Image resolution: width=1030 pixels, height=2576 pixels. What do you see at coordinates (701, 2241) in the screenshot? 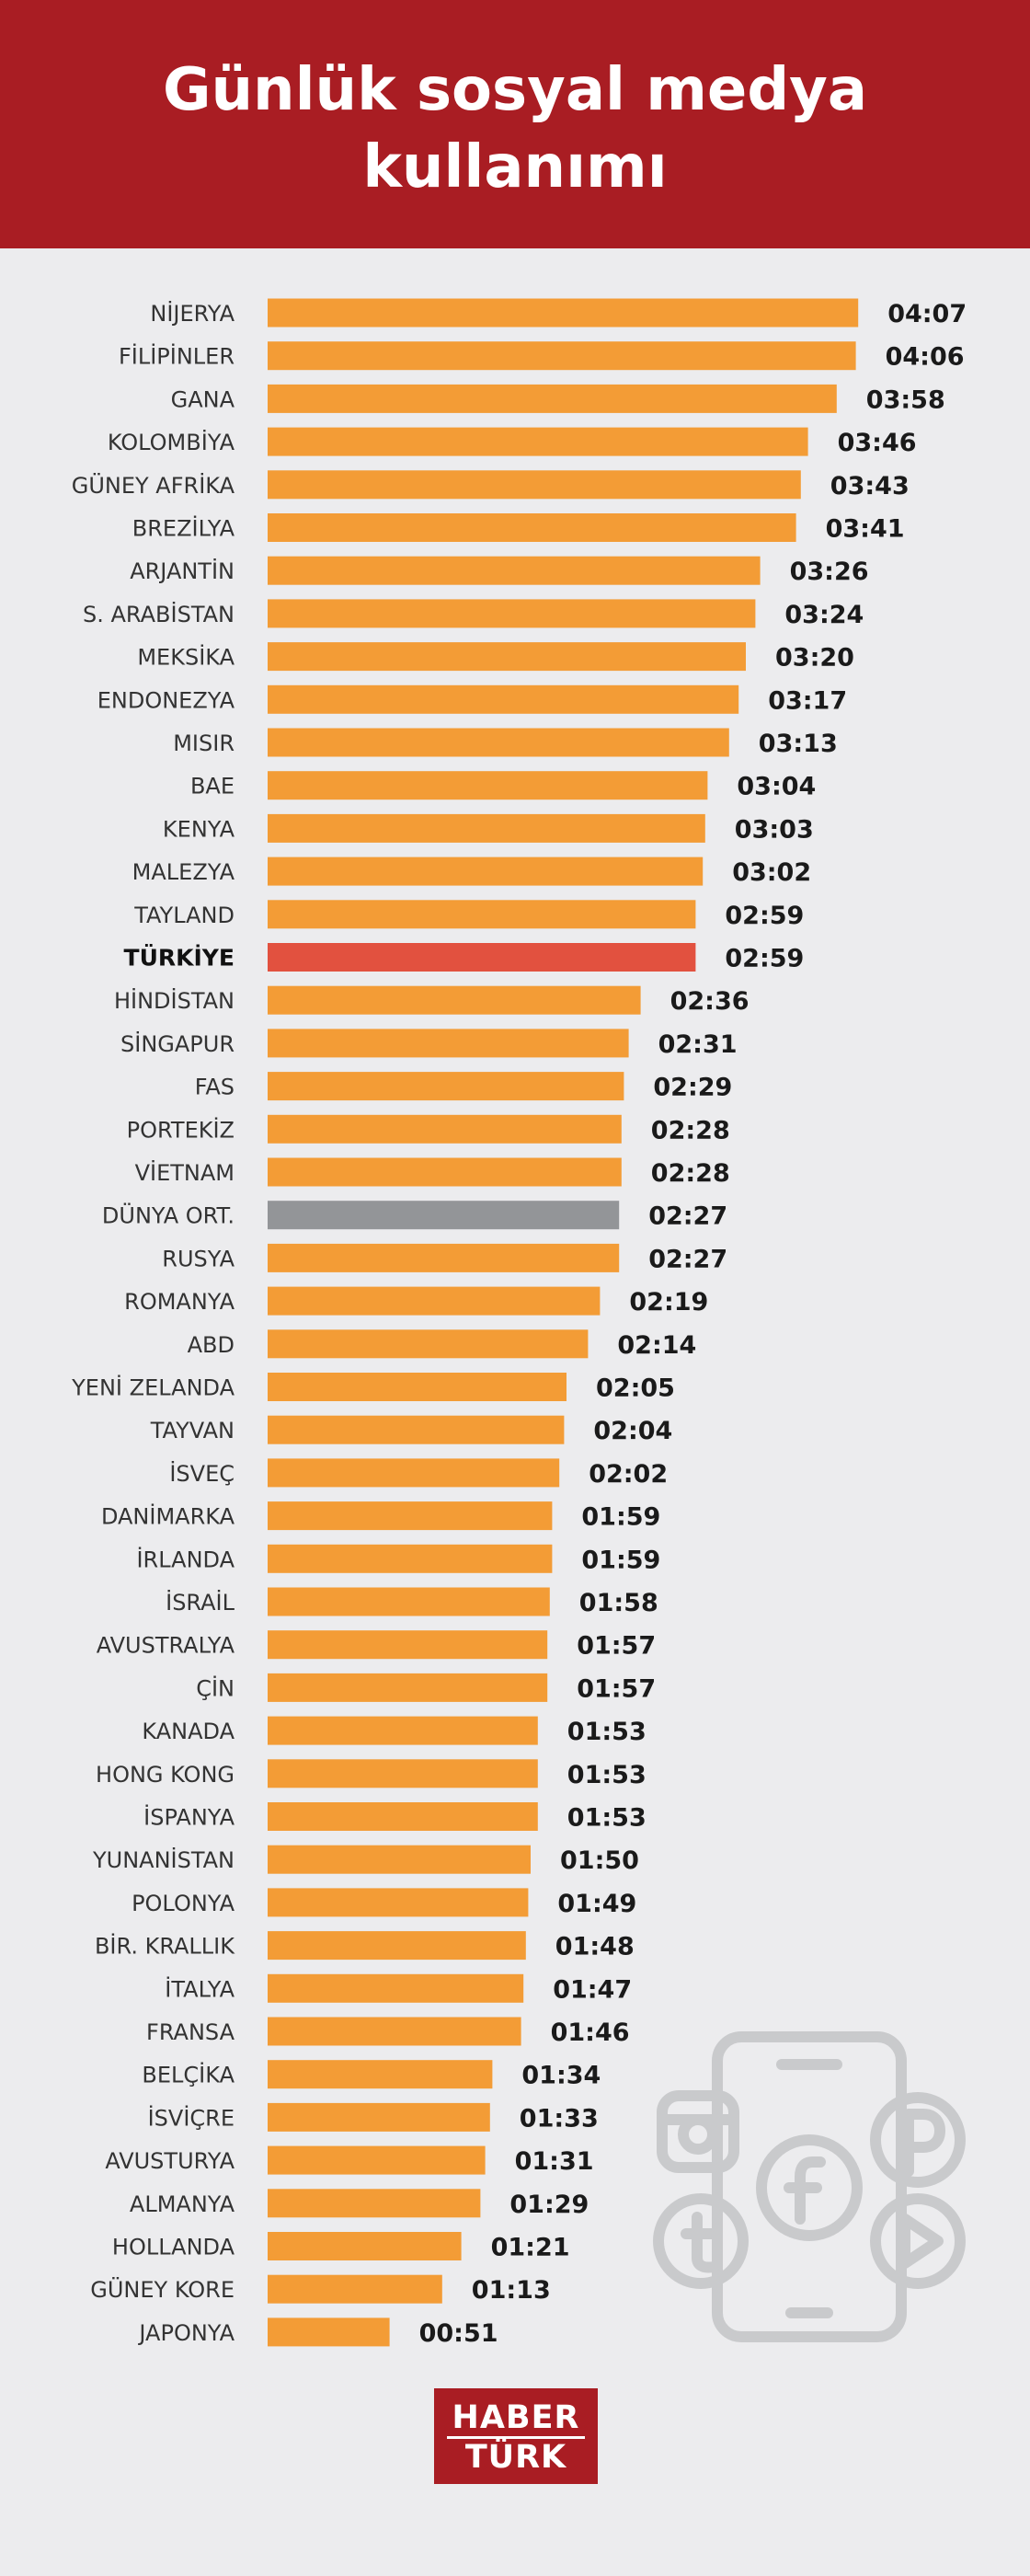
I see `tumblr-icon` at bounding box center [701, 2241].